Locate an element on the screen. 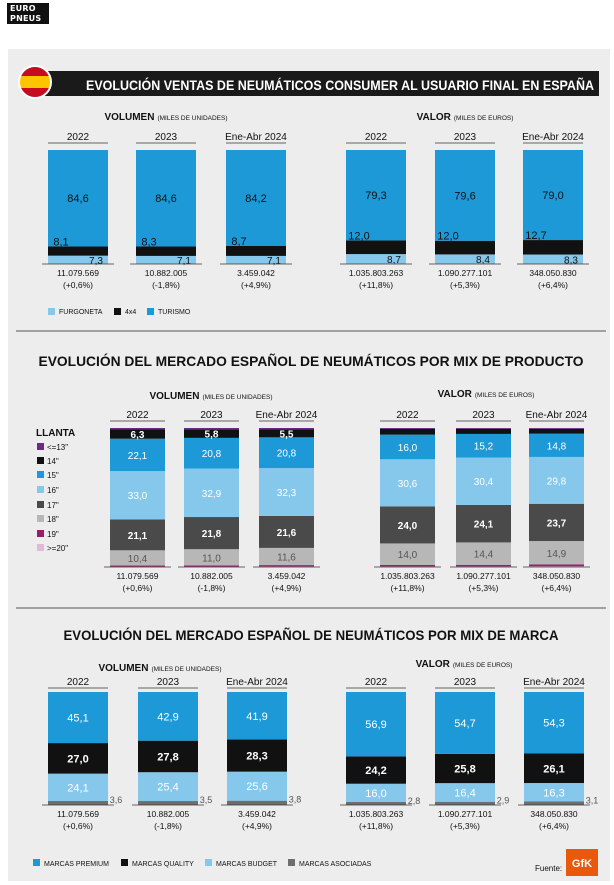 The image size is (614, 885). legend-label-furgoneta: FURGONETA is located at coordinates (81, 312).